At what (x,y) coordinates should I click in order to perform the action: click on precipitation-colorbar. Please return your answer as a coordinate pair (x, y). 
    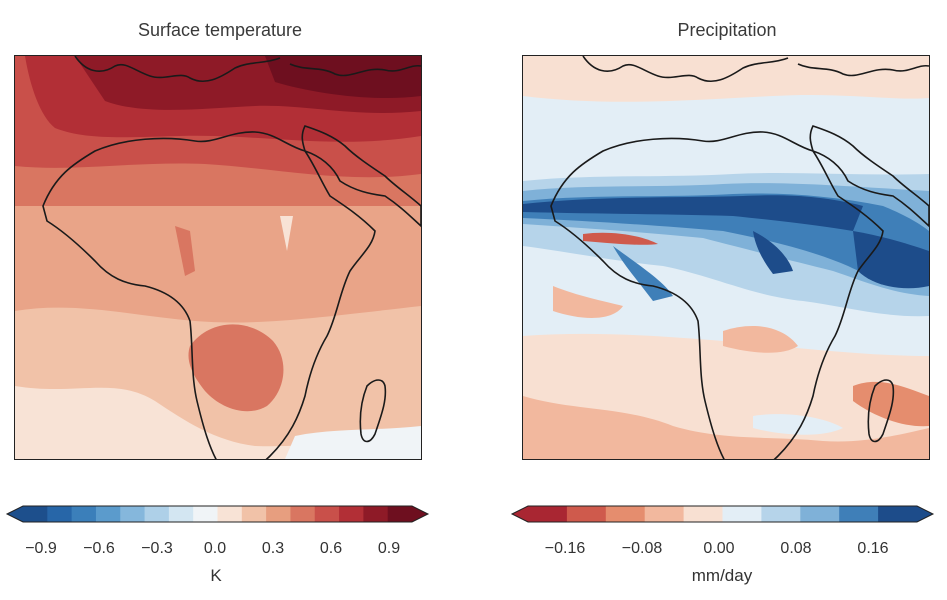
    Looking at the image, I should click on (722, 514).